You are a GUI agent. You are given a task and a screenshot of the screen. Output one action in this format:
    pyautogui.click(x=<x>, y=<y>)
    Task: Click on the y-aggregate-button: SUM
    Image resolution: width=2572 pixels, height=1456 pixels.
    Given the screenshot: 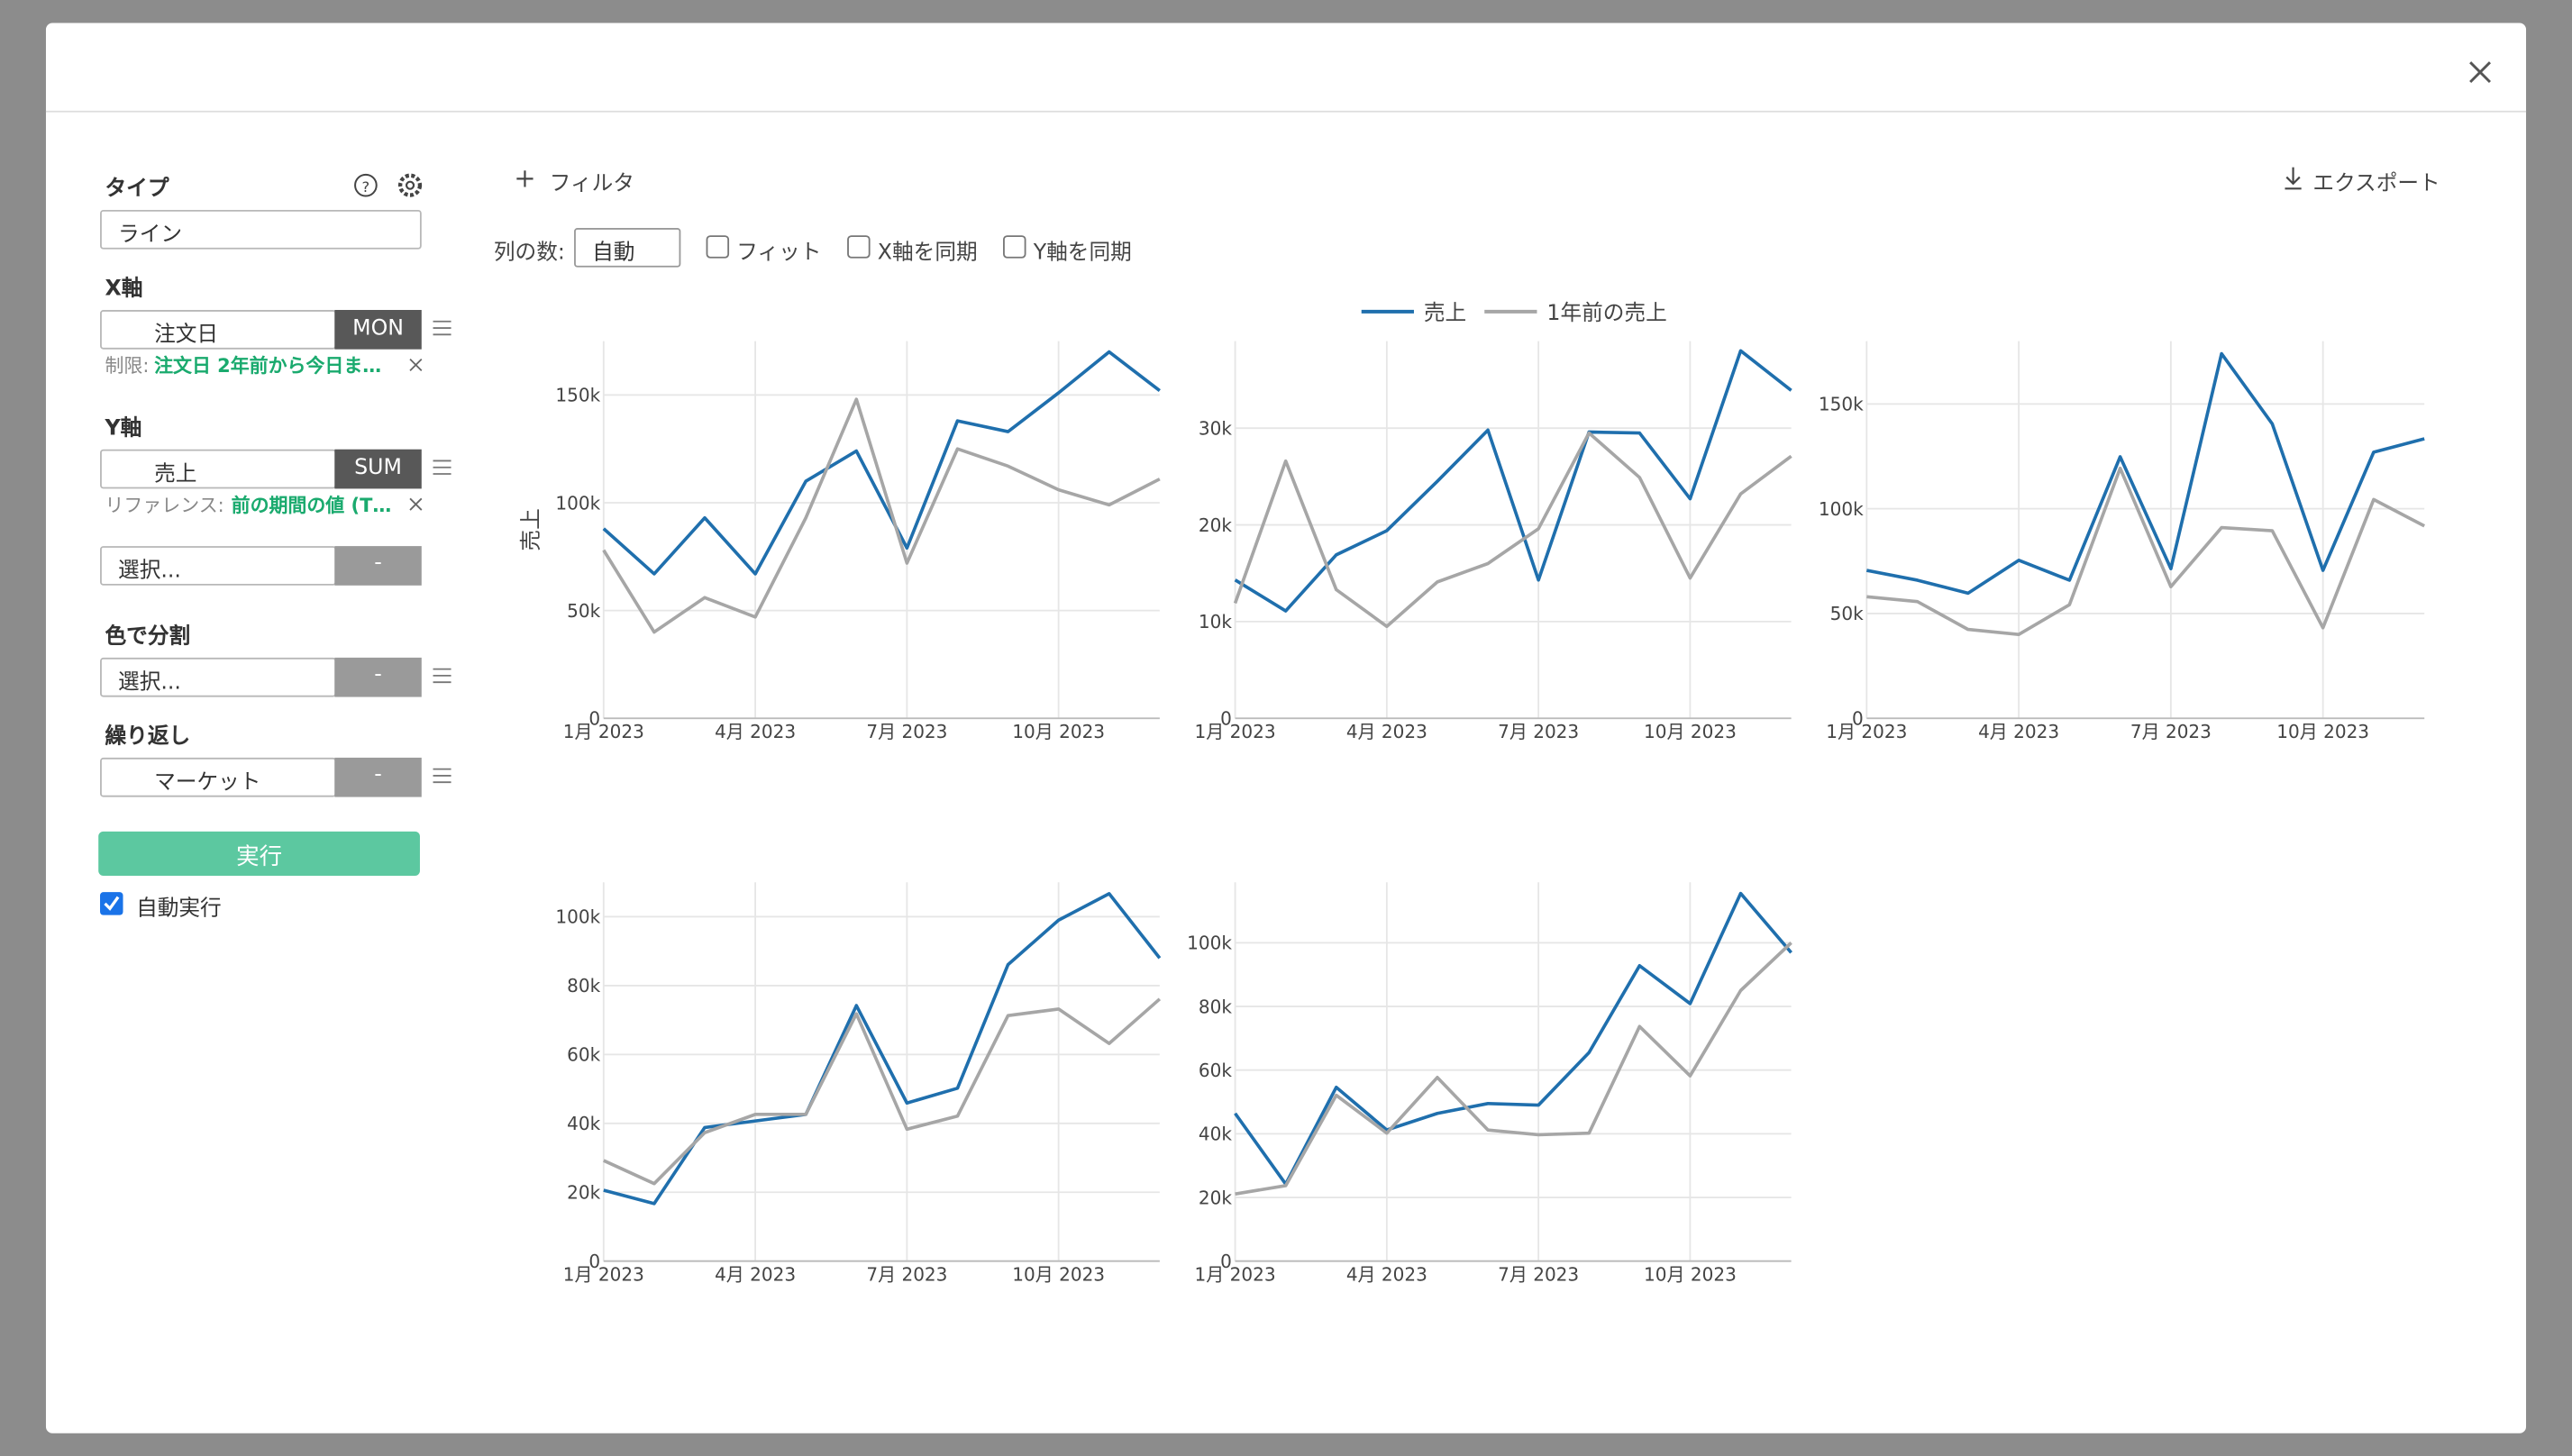 What is the action you would take?
    pyautogui.click(x=378, y=469)
    